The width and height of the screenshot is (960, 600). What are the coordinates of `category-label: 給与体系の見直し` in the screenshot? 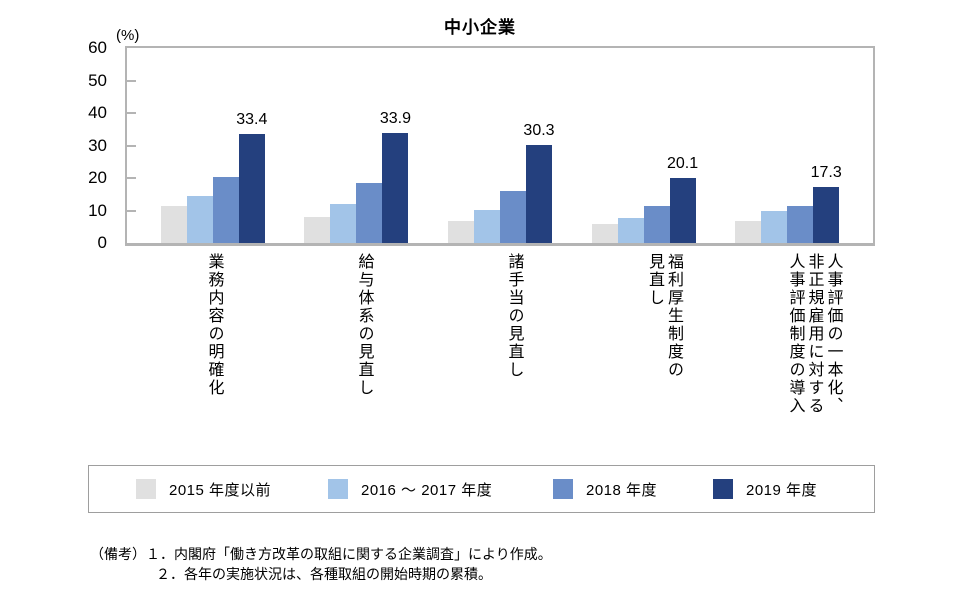 It's located at (364, 325).